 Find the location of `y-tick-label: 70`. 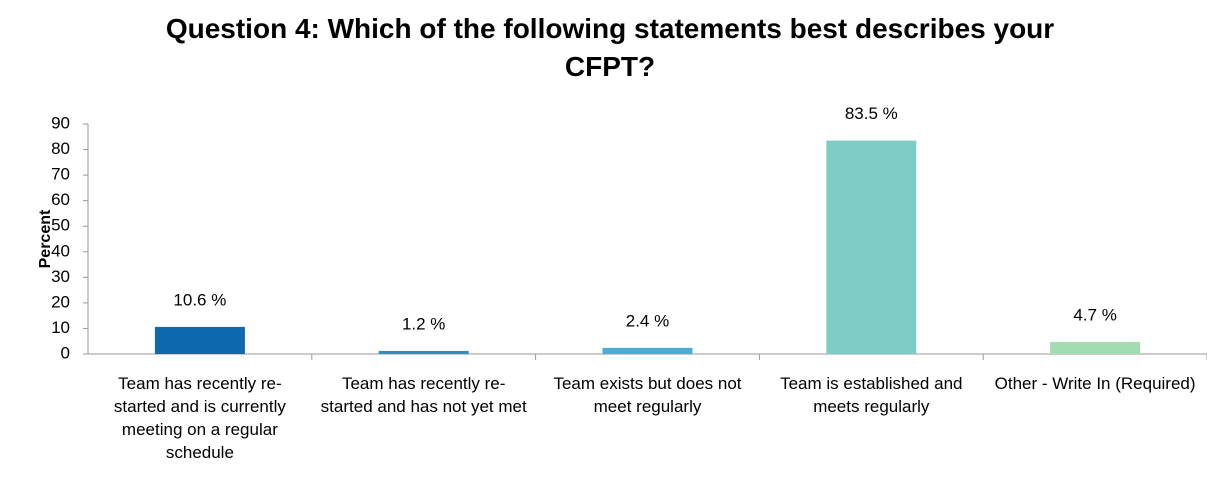

y-tick-label: 70 is located at coordinates (60, 174).